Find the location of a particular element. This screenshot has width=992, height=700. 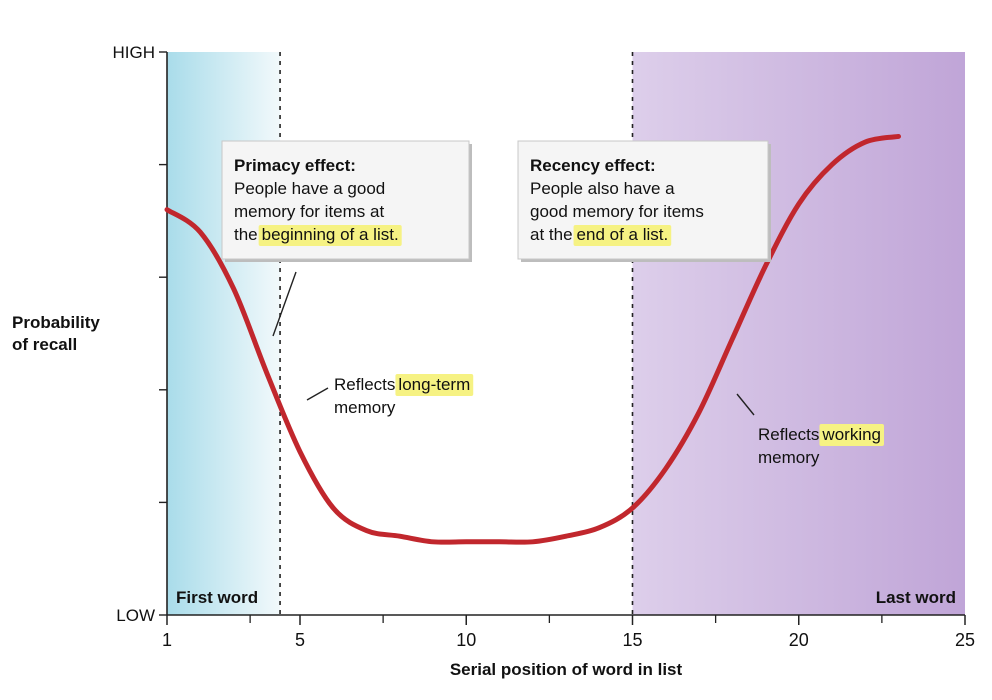

working-annotation-highlight is located at coordinates (852, 435).